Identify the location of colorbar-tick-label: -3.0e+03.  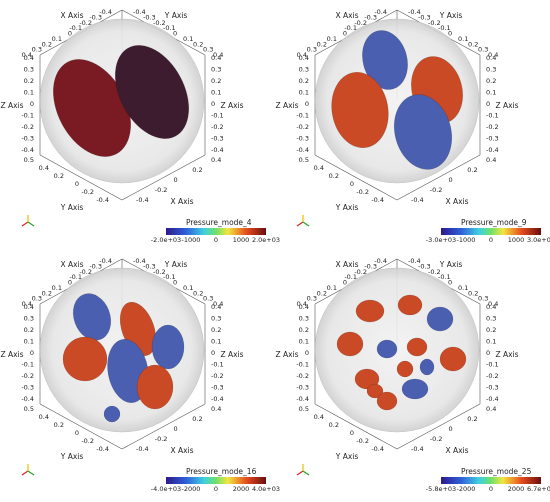
(441, 240).